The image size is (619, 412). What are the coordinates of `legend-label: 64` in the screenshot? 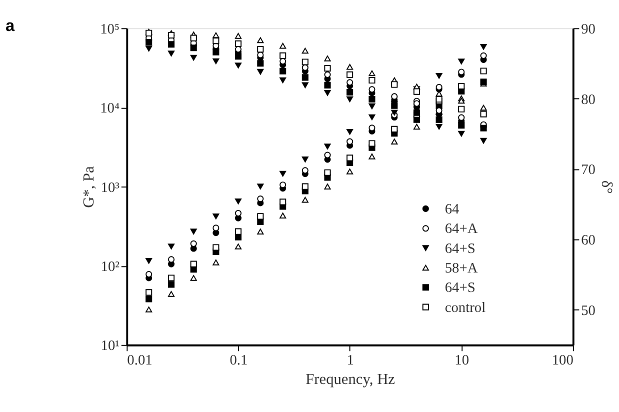 It's located at (452, 210).